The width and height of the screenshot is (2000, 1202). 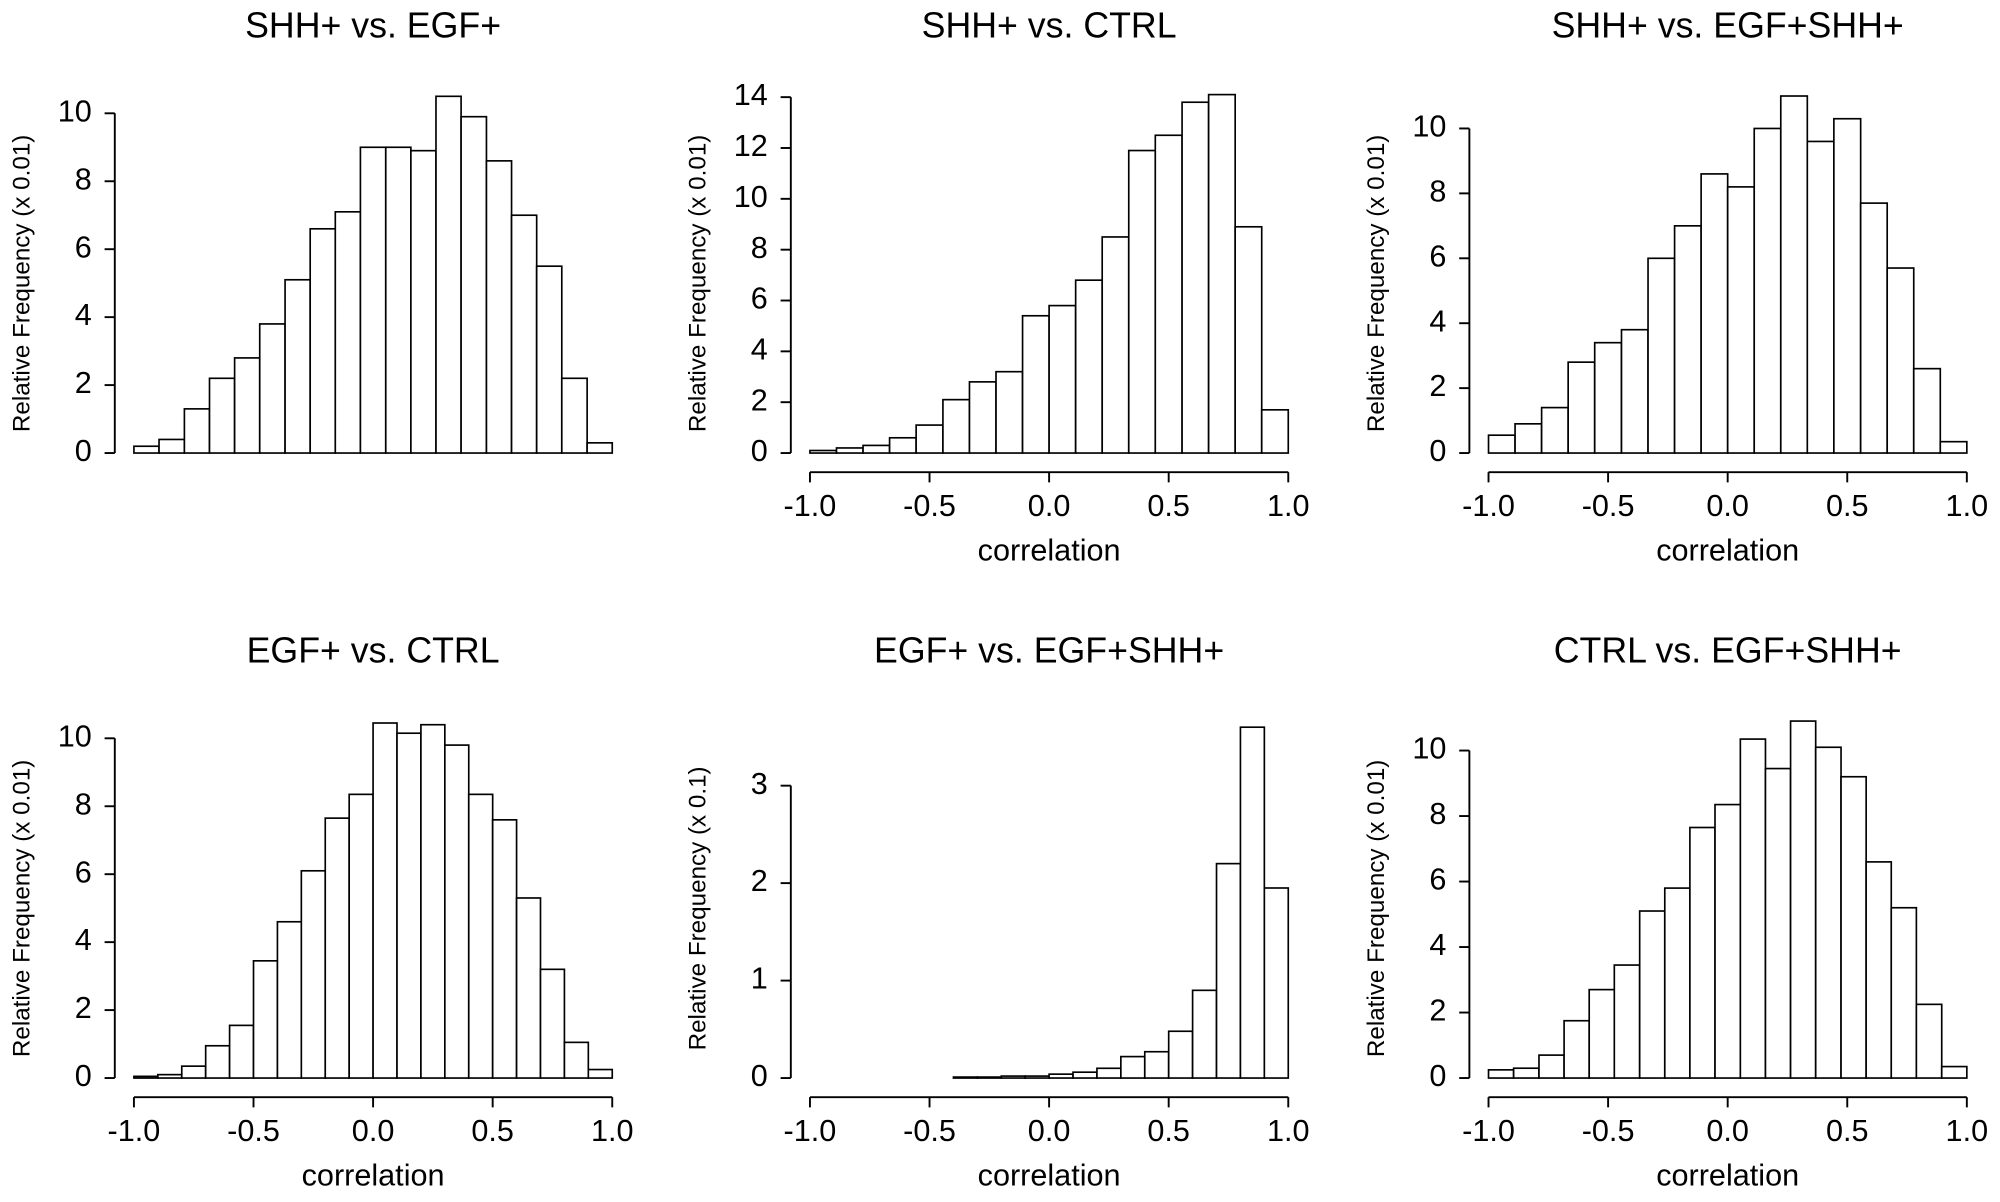 What do you see at coordinates (751, 95) in the screenshot?
I see `y-tick-label: 14` at bounding box center [751, 95].